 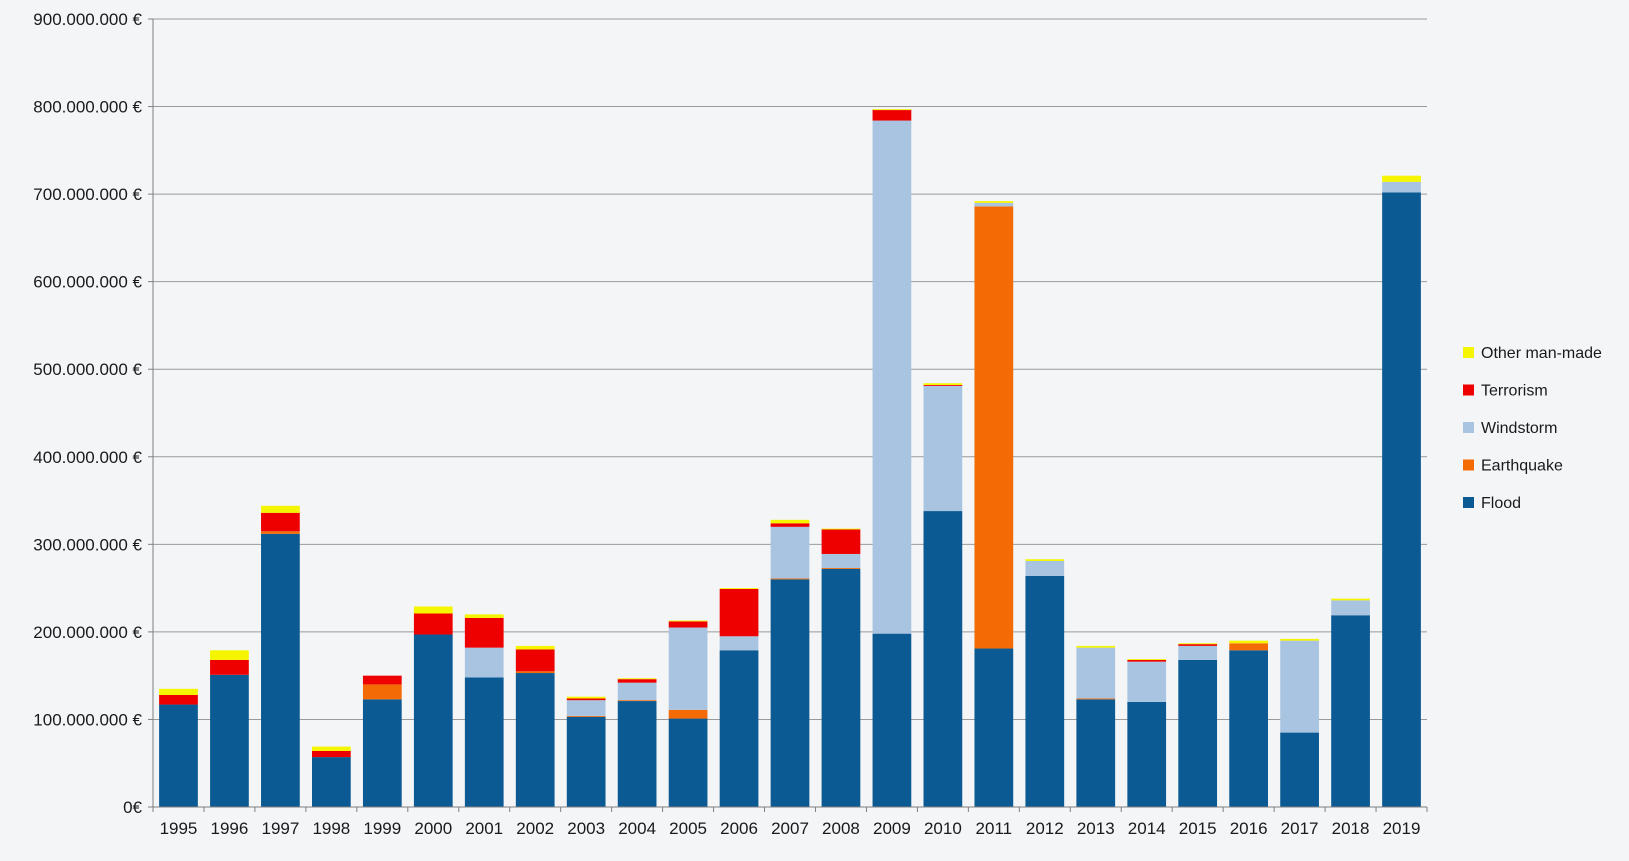 What do you see at coordinates (841, 828) in the screenshot?
I see `x-tick-label: 2008` at bounding box center [841, 828].